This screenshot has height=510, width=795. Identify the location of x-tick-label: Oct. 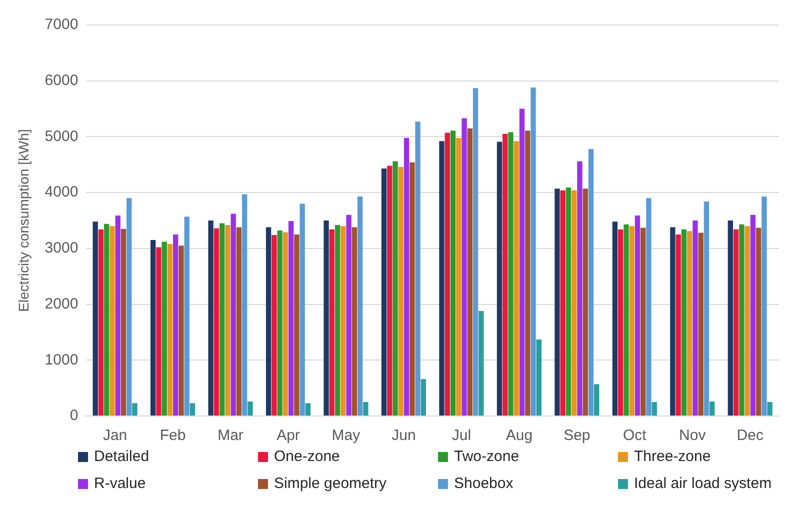
(635, 435).